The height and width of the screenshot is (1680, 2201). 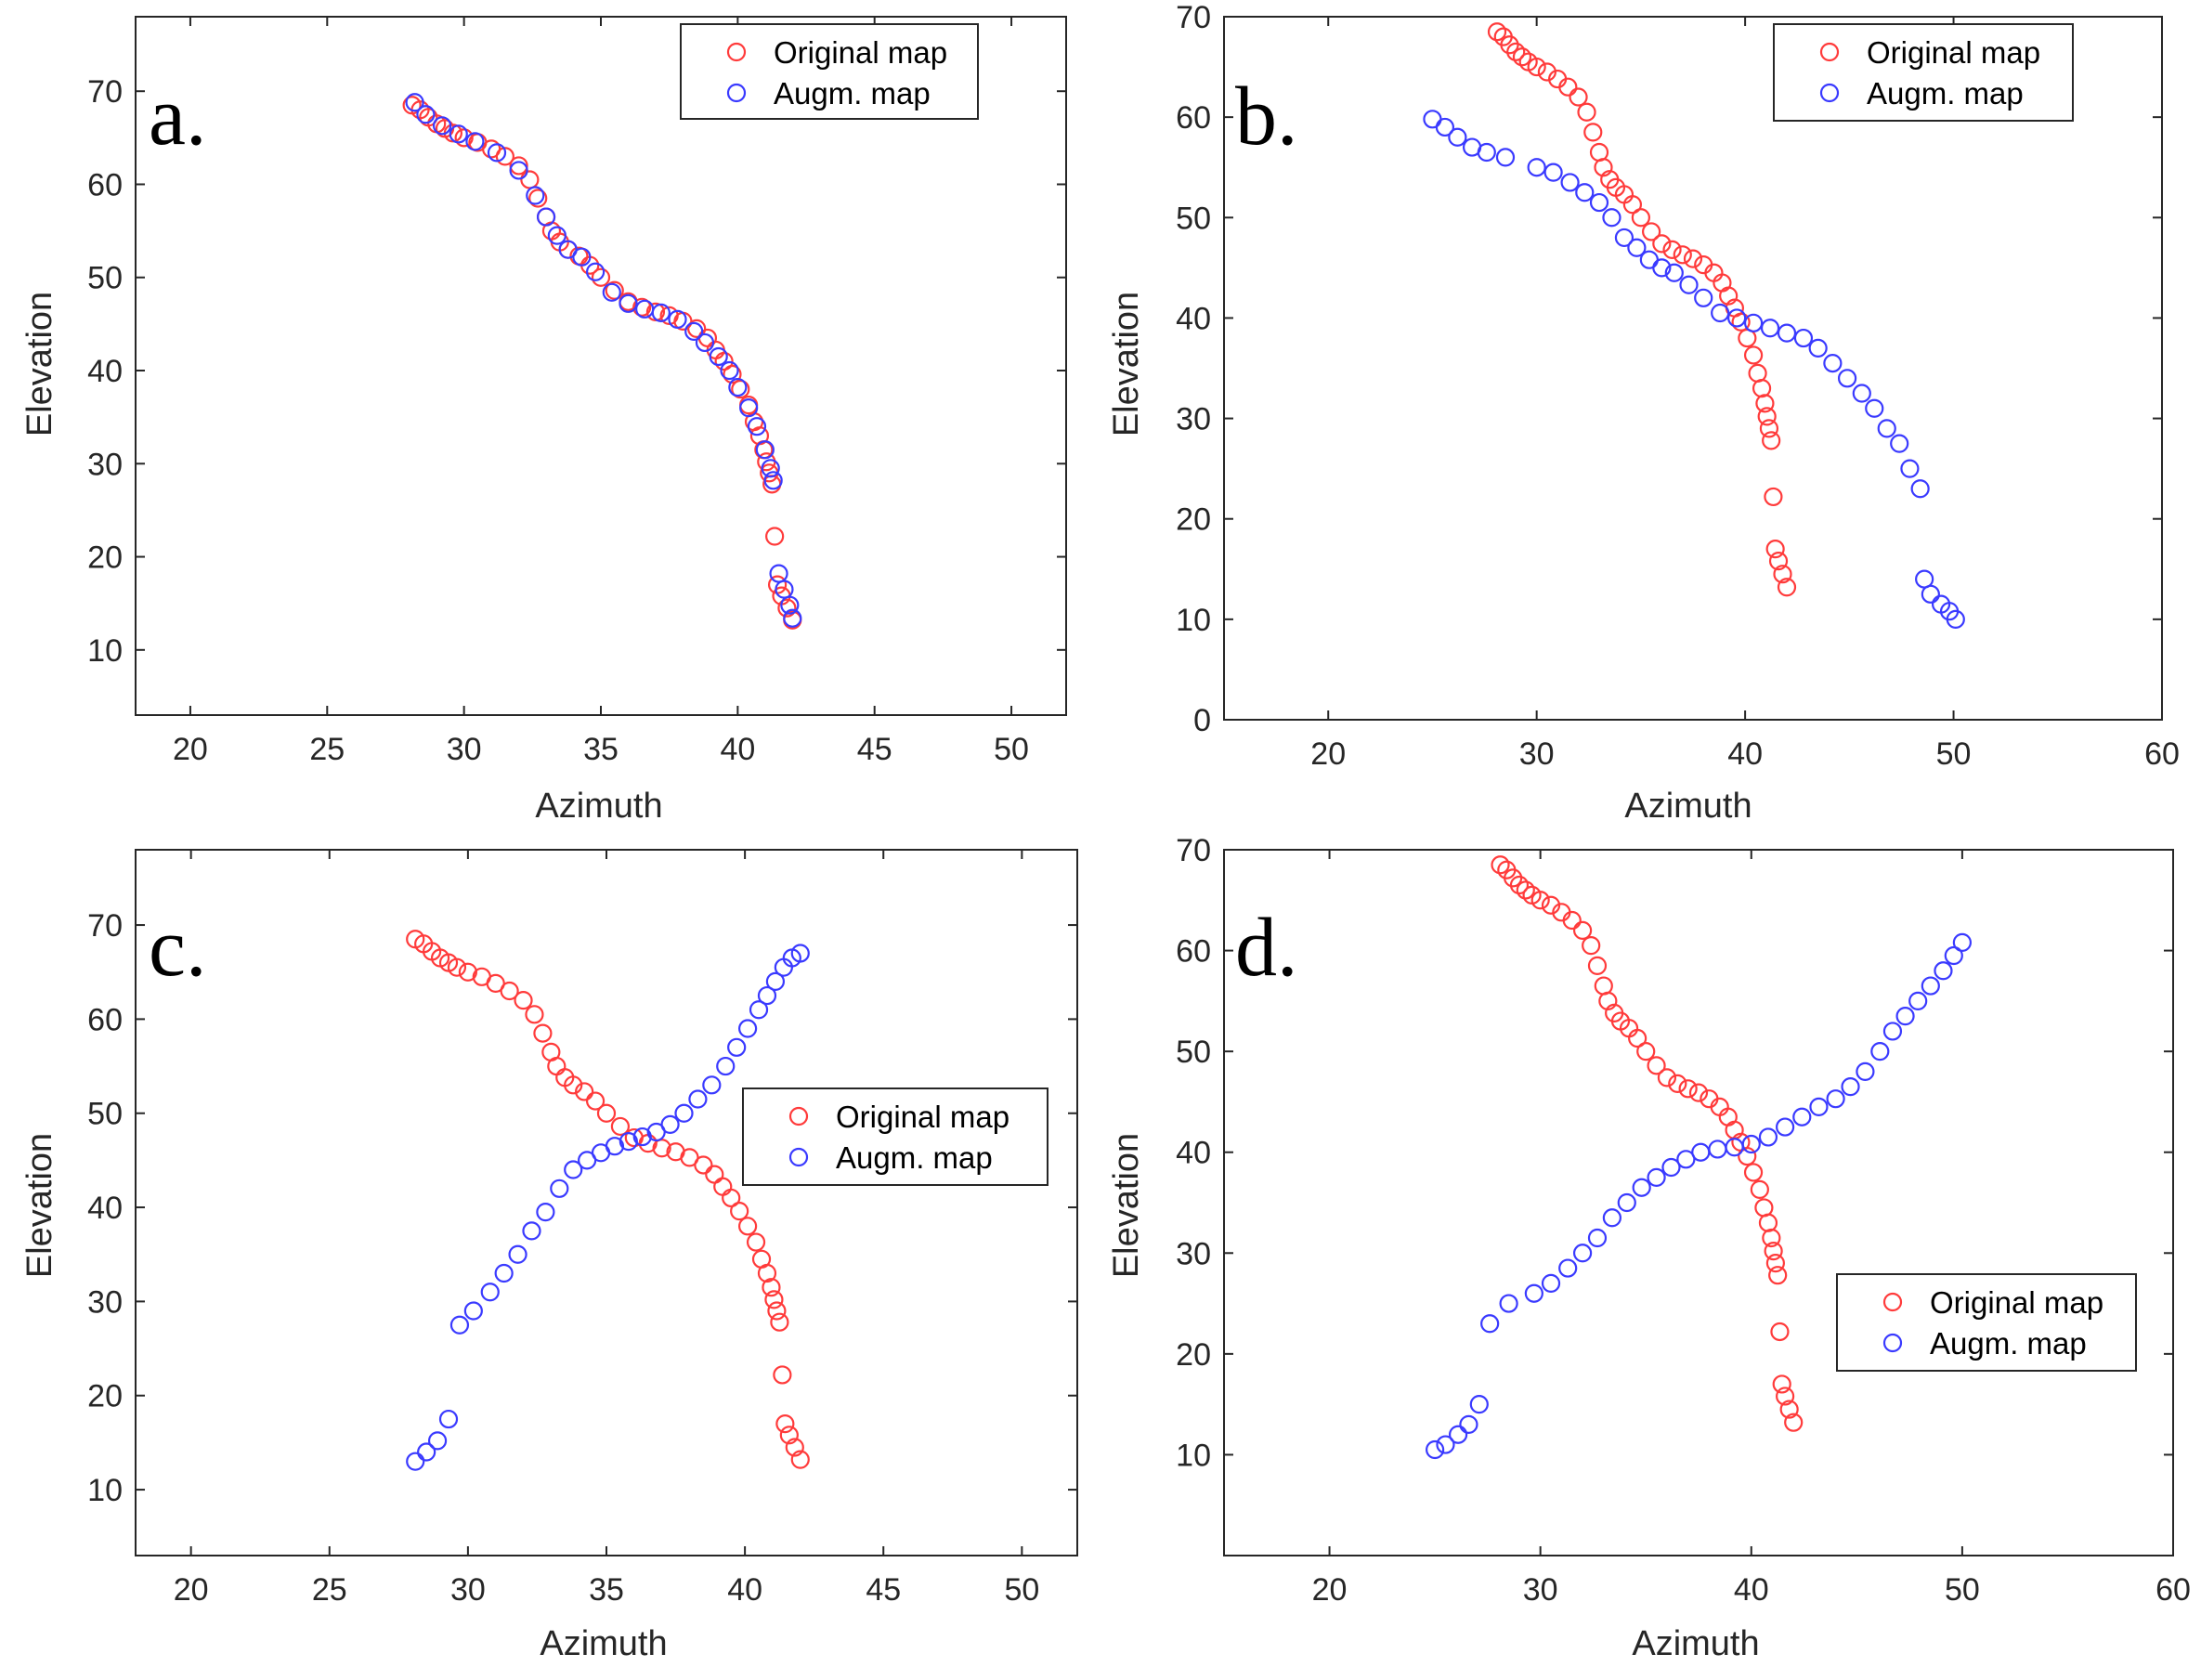 I want to click on x-tick-label: 25, so click(x=329, y=1590).